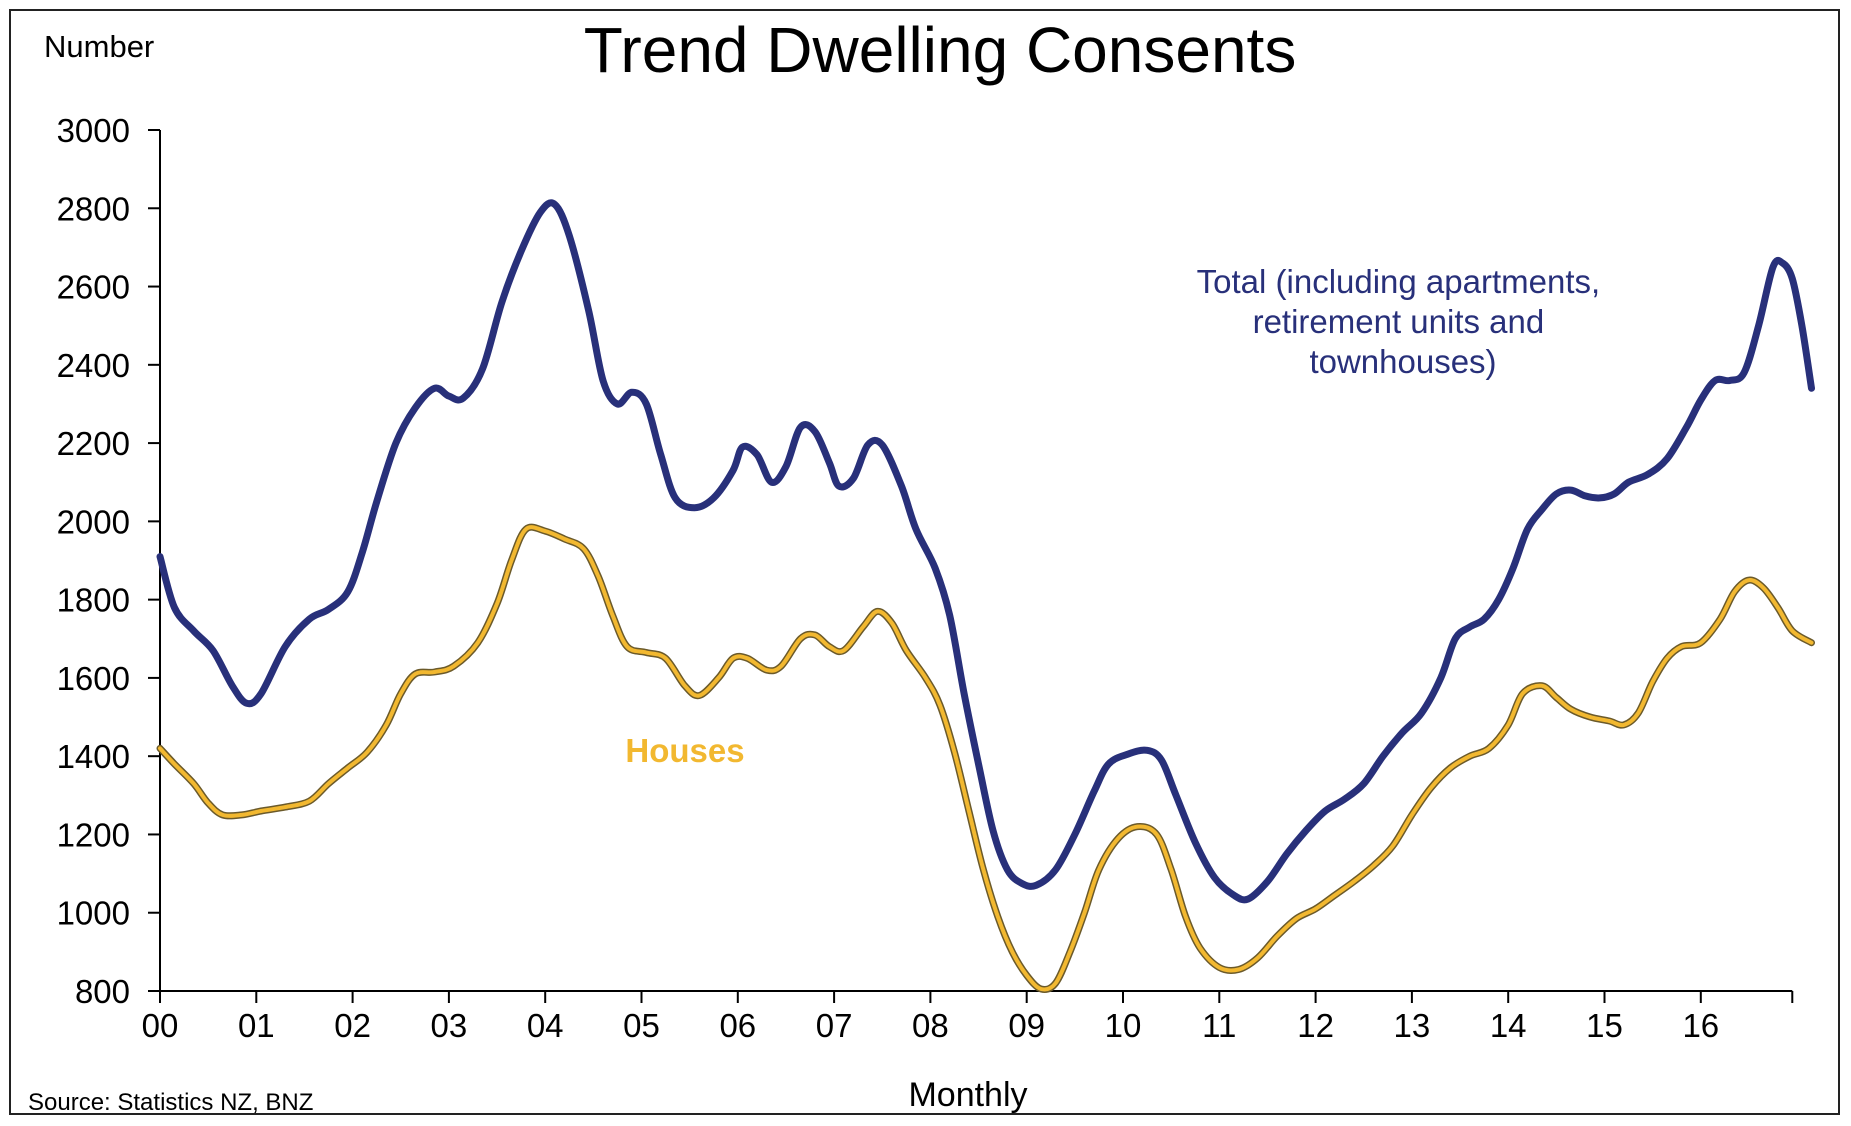  I want to click on y-tick-label: 1200, so click(93, 834).